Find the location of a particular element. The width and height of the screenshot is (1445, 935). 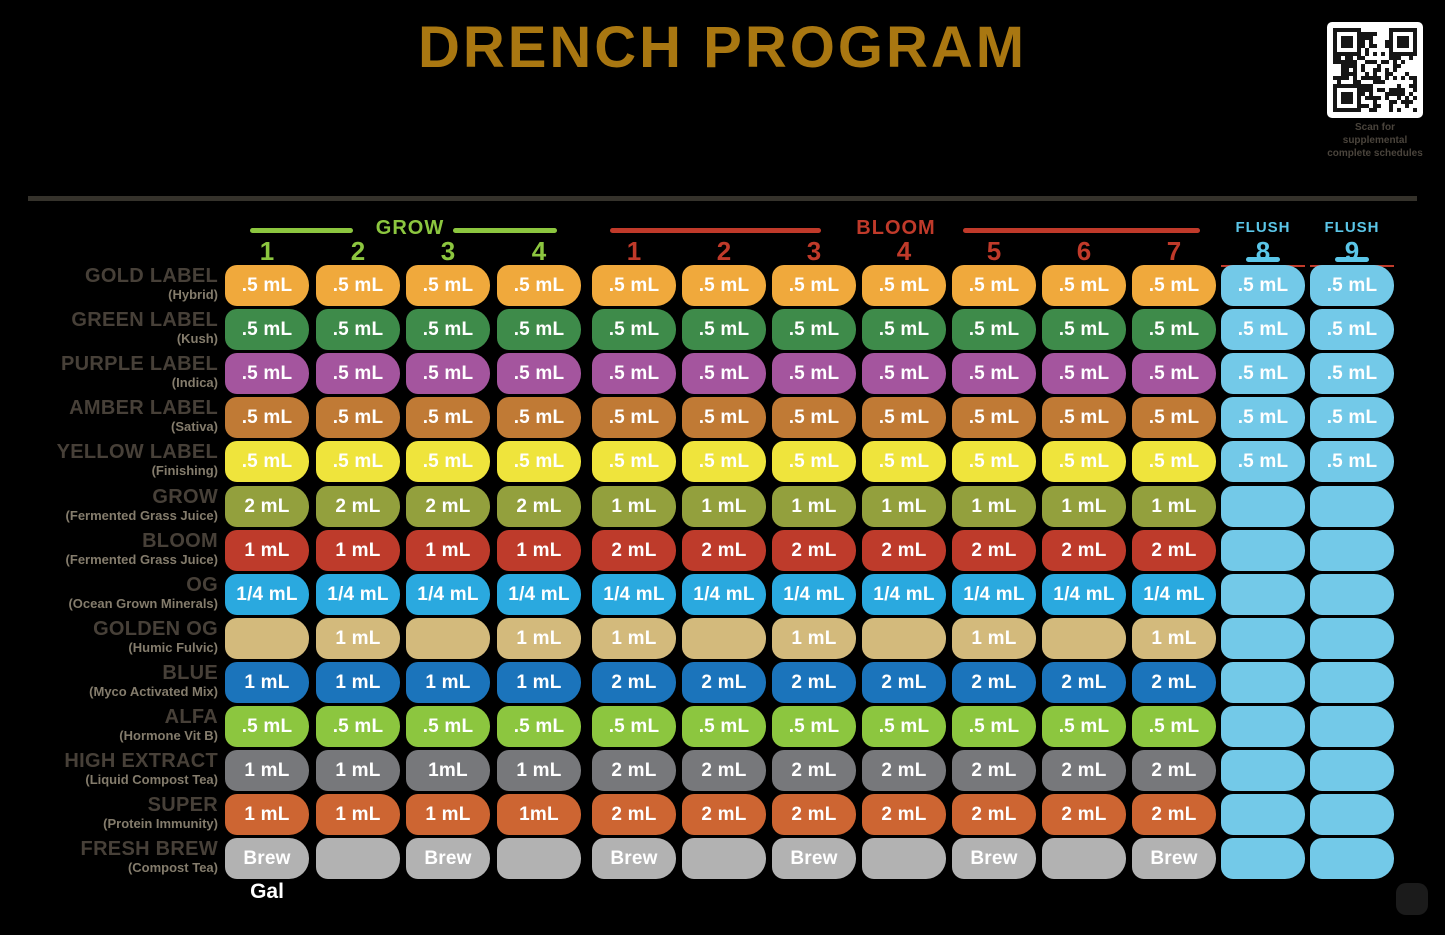

row-label: OG (Ocean Grown Minerals) is located at coordinates (109, 593).